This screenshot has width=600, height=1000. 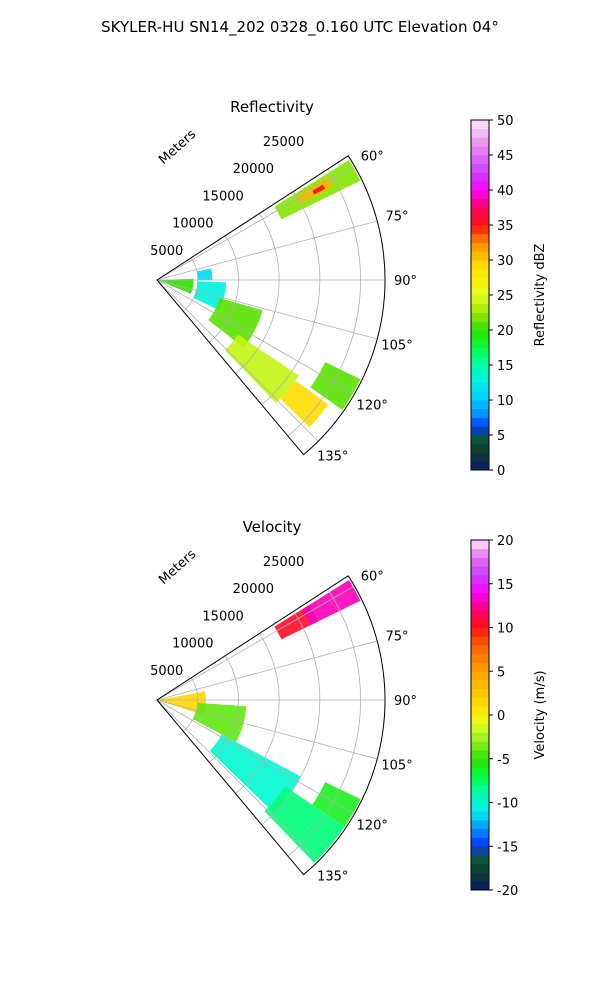 What do you see at coordinates (501, 471) in the screenshot?
I see `colorbar-tick-label: 0` at bounding box center [501, 471].